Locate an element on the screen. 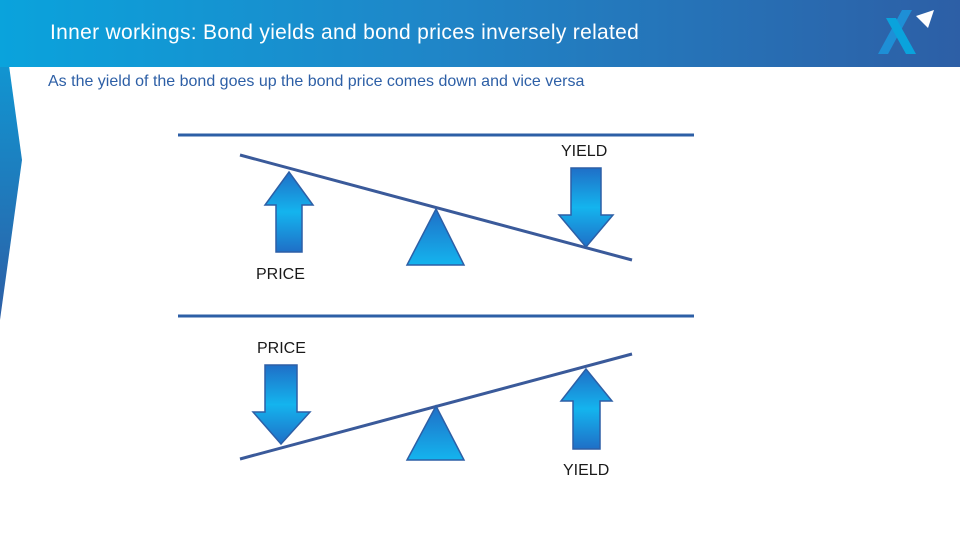 The image size is (960, 540). side-accent-shape is located at coordinates (11, 160).